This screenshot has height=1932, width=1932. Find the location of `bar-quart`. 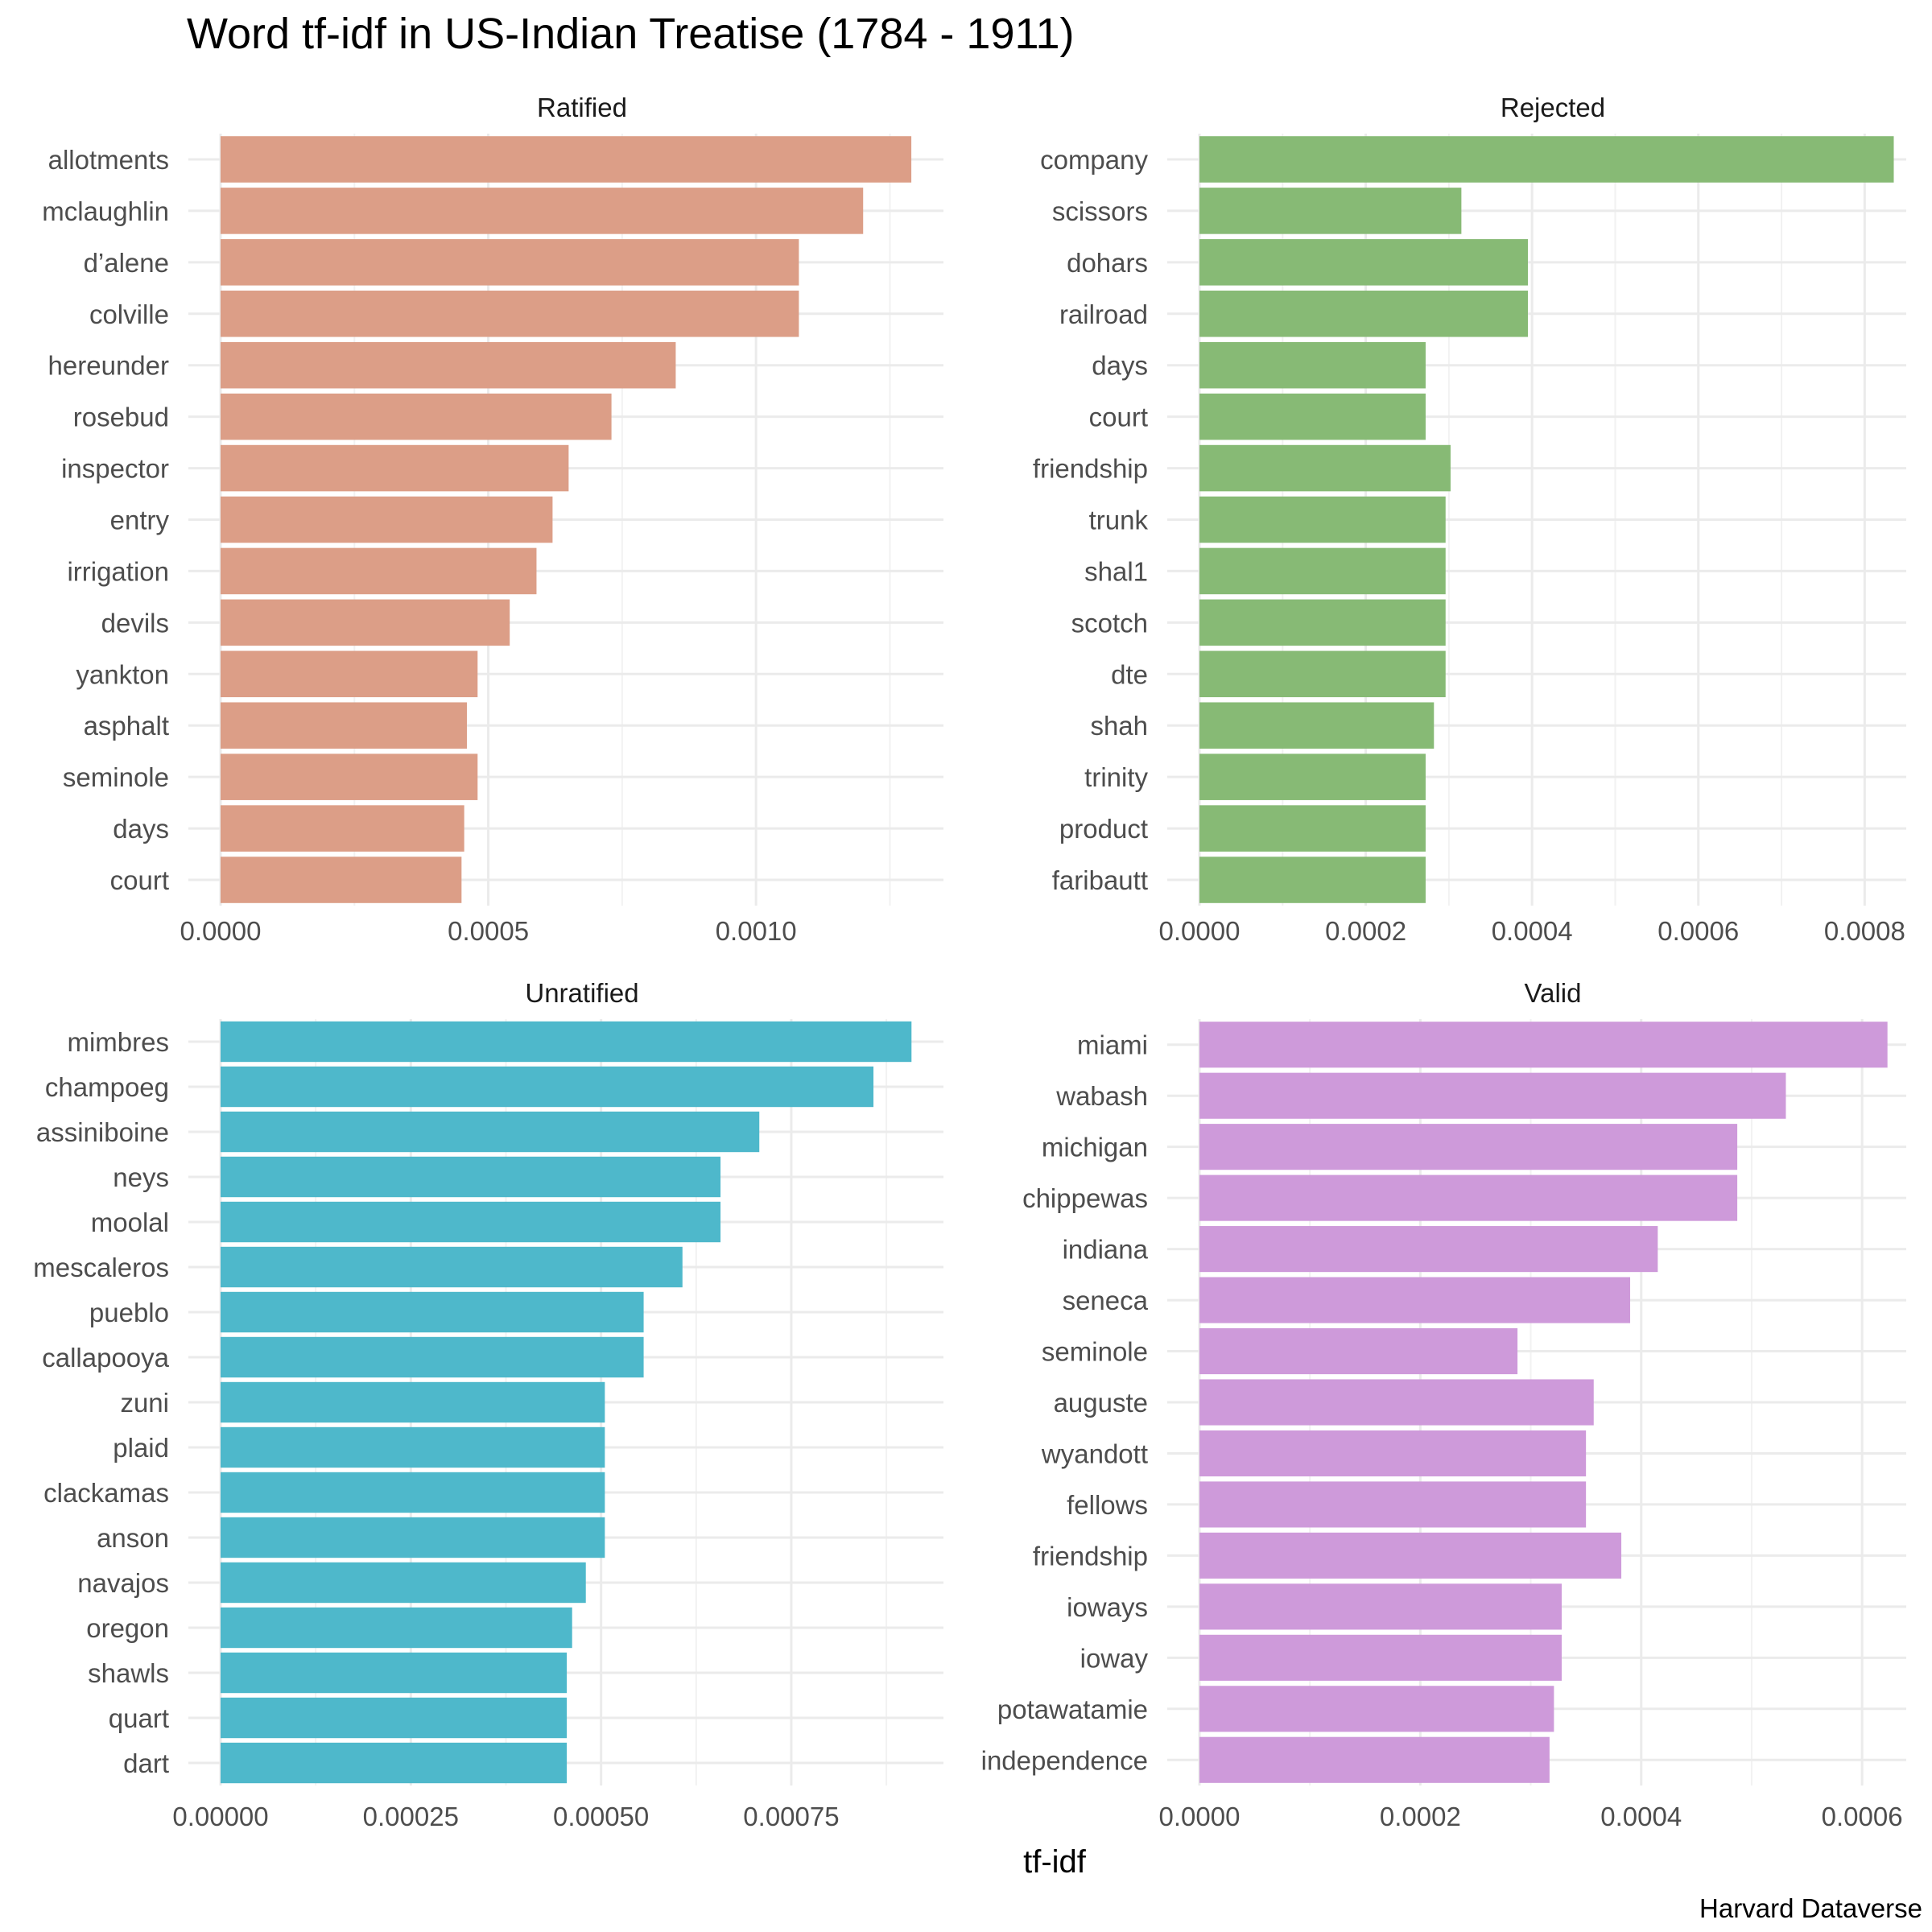

bar-quart is located at coordinates (394, 1718).